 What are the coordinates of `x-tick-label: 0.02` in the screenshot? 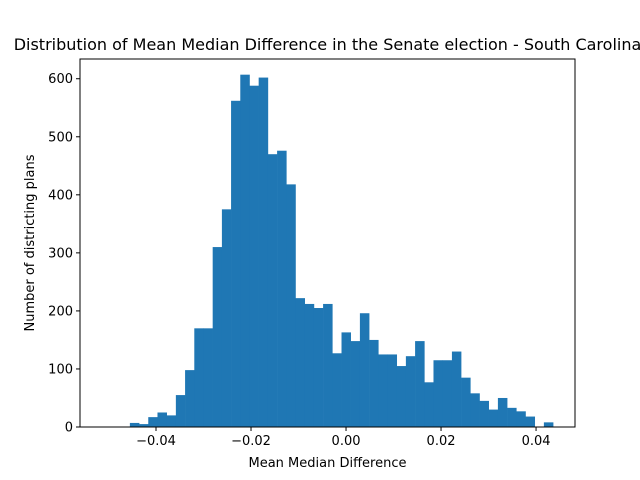 It's located at (441, 441).